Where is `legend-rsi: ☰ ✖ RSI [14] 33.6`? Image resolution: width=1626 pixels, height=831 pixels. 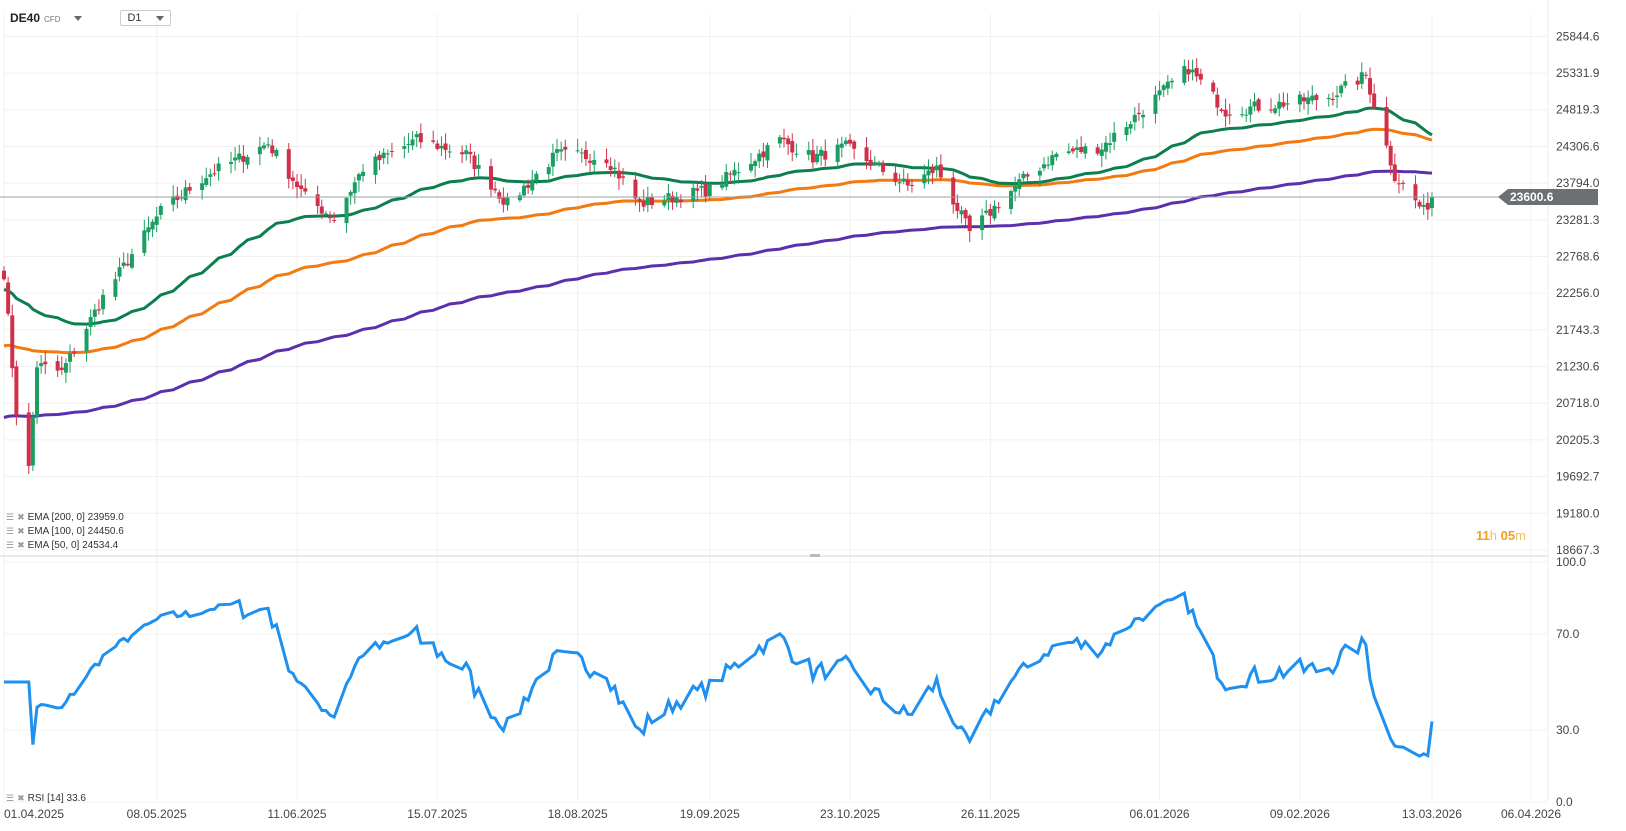
legend-rsi: ☰ ✖ RSI [14] 33.6 is located at coordinates (46, 798).